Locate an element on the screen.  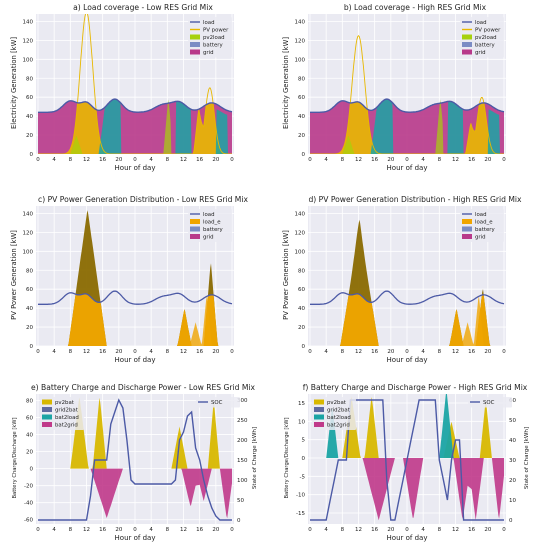
y-tick-label: 80 is located at coordinates (29, 402).